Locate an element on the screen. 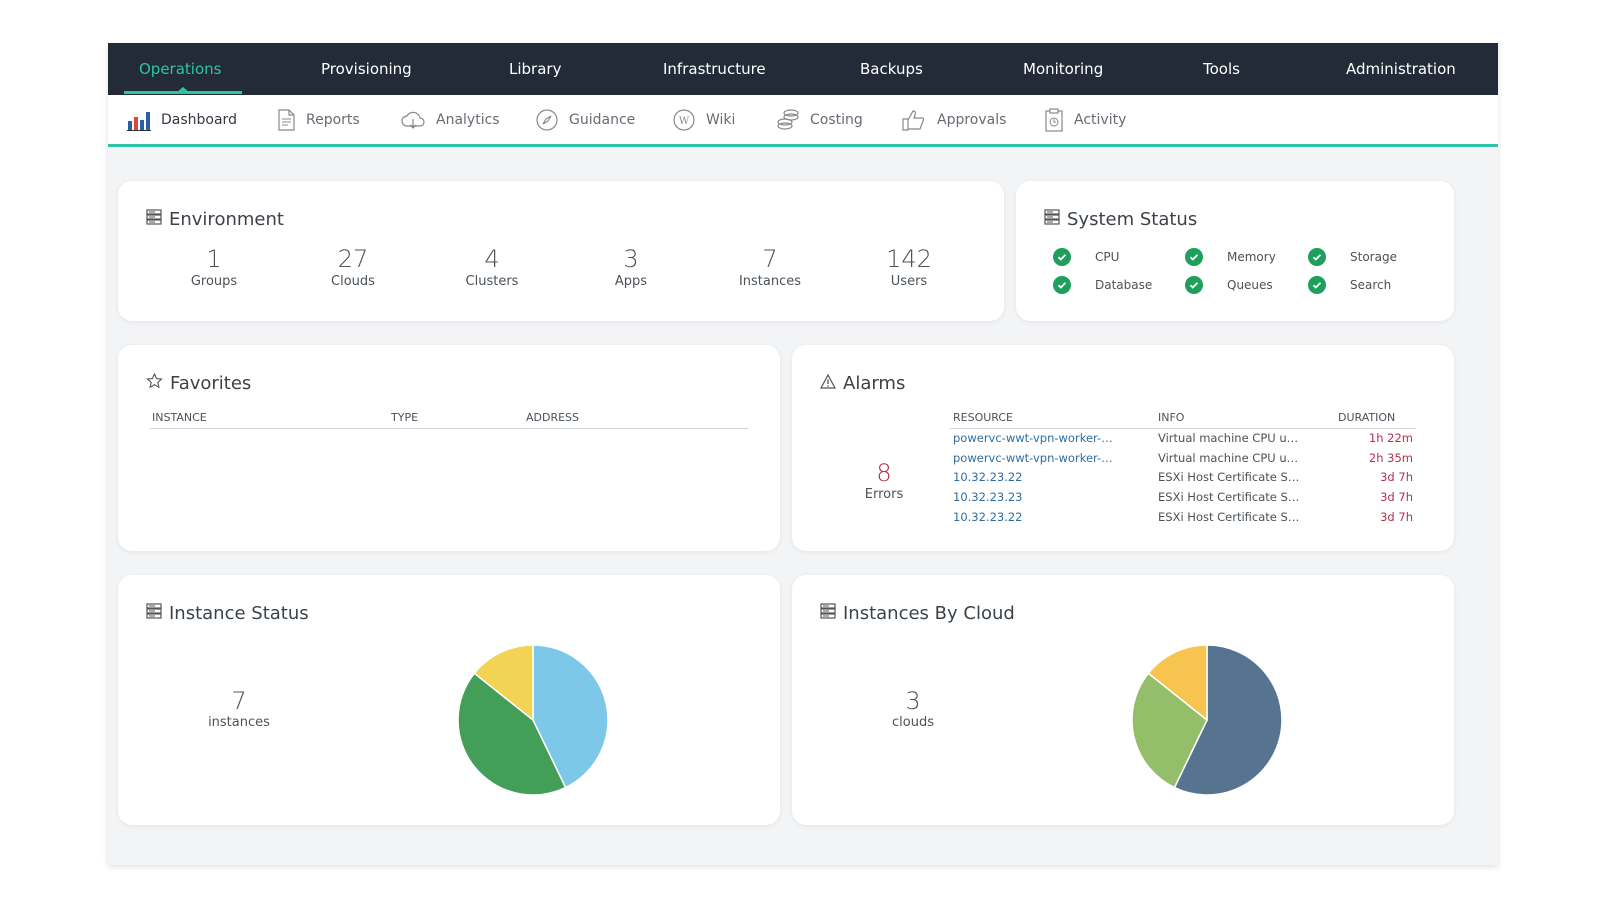  stat-apps-value: 3 is located at coordinates (631, 259).